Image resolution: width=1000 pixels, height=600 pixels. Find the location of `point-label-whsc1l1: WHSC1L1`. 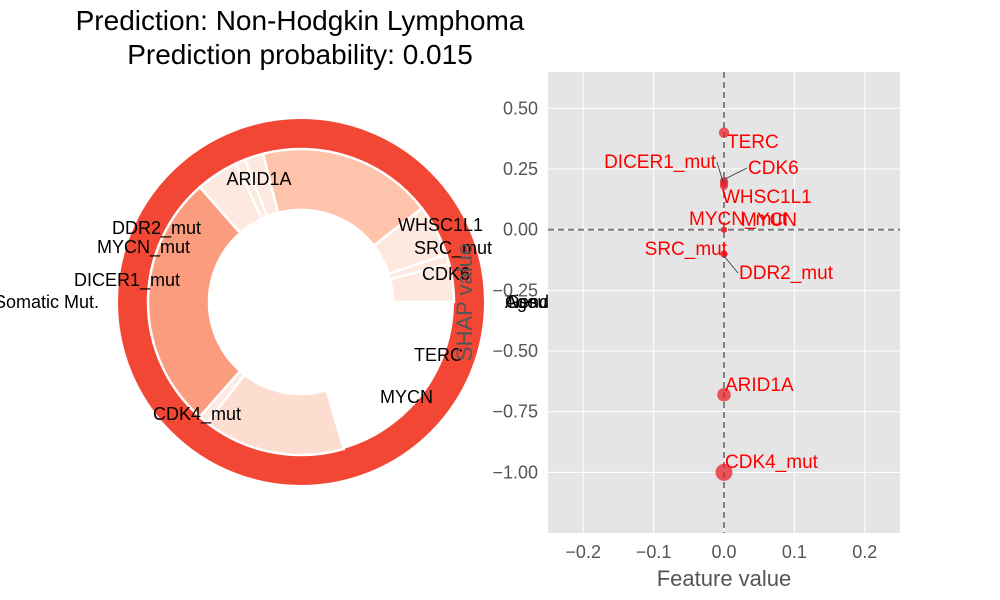

point-label-whsc1l1: WHSC1L1 is located at coordinates (767, 197).